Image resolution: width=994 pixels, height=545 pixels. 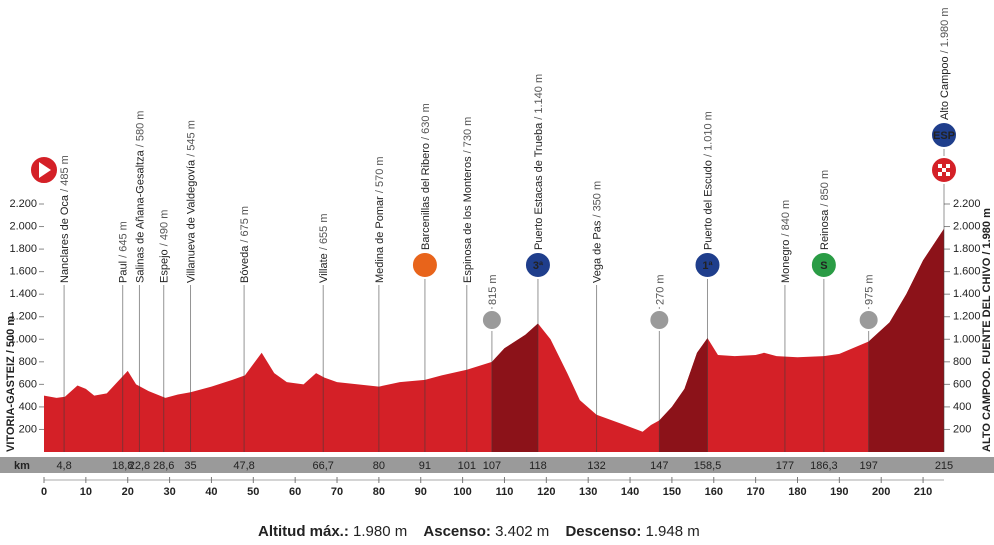 I want to click on y-tick-label: 2.000, so click(x=23, y=227).